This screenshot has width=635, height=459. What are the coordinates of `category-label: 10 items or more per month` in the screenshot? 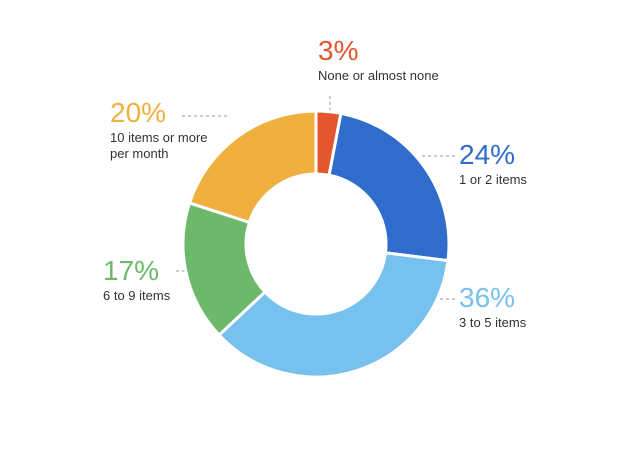 It's located at (159, 145).